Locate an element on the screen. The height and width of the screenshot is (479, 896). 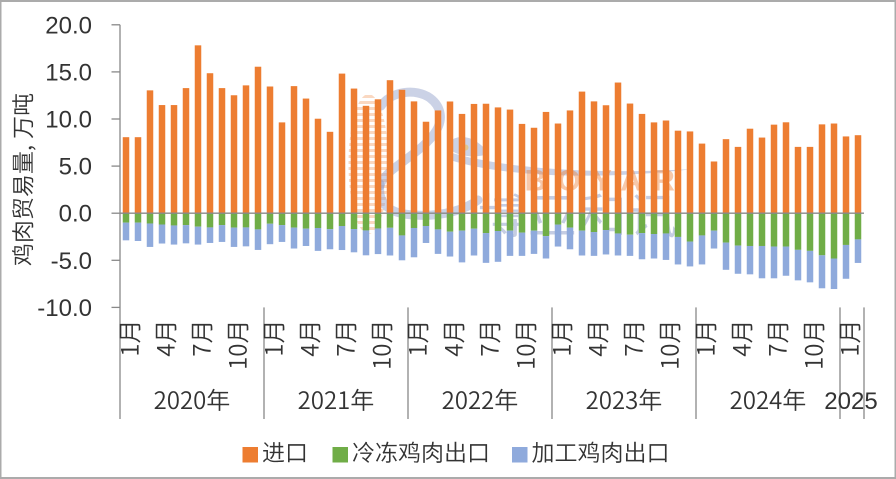
svg-text: 2025 is located at coordinates (850, 401).